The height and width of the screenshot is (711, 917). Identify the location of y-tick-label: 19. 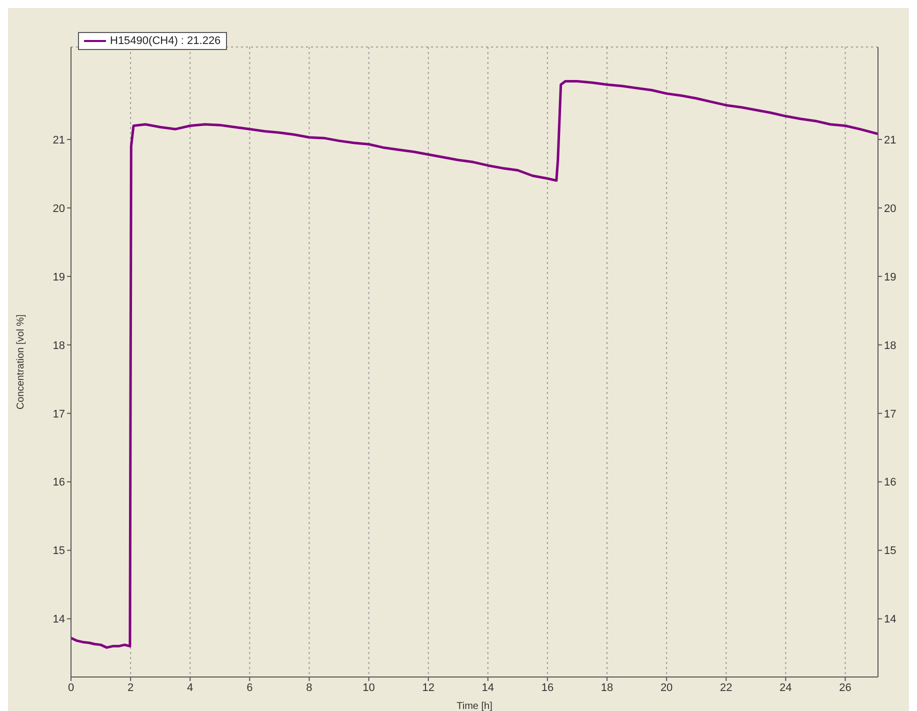
(58, 277).